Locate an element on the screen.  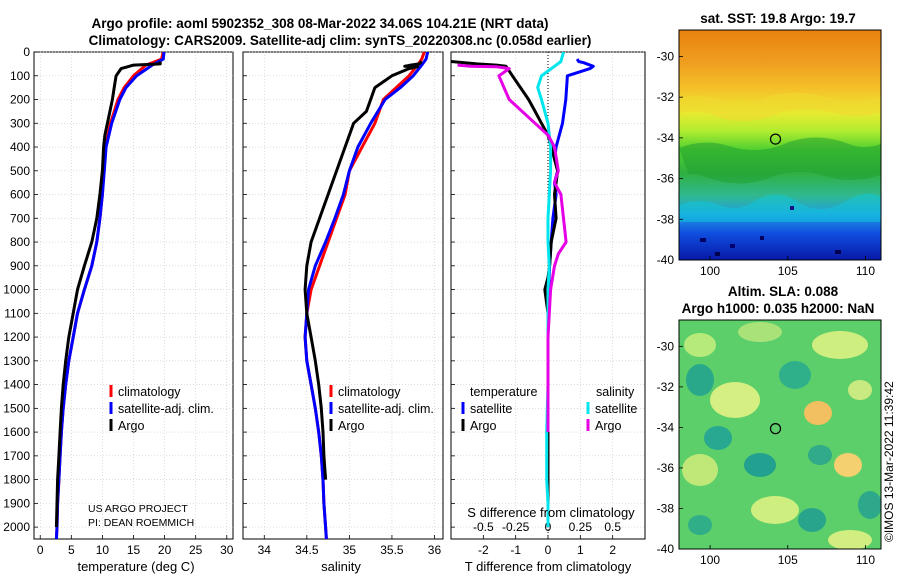
s-tick-label: -0.25 is located at coordinates (516, 527).